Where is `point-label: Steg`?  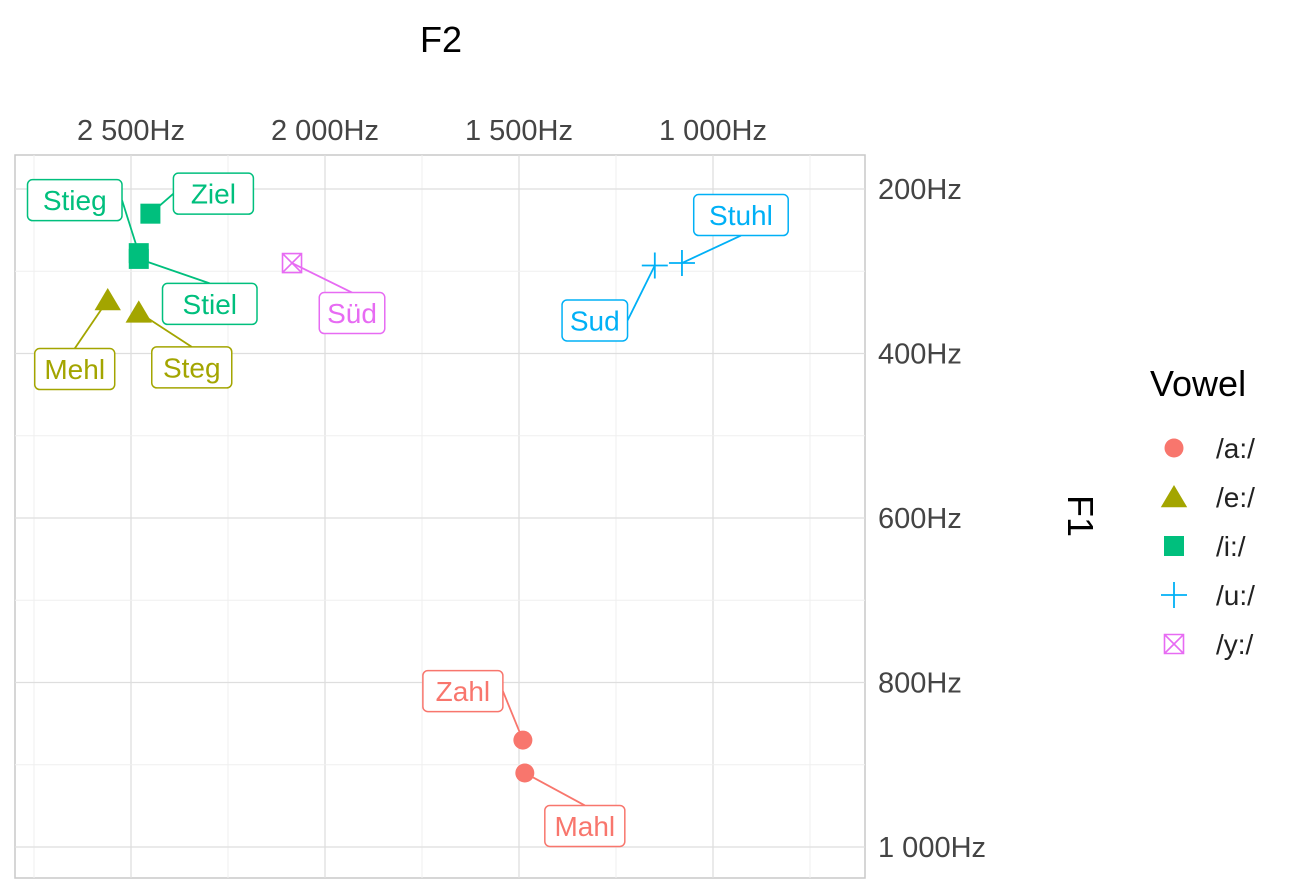
point-label: Steg is located at coordinates (192, 367).